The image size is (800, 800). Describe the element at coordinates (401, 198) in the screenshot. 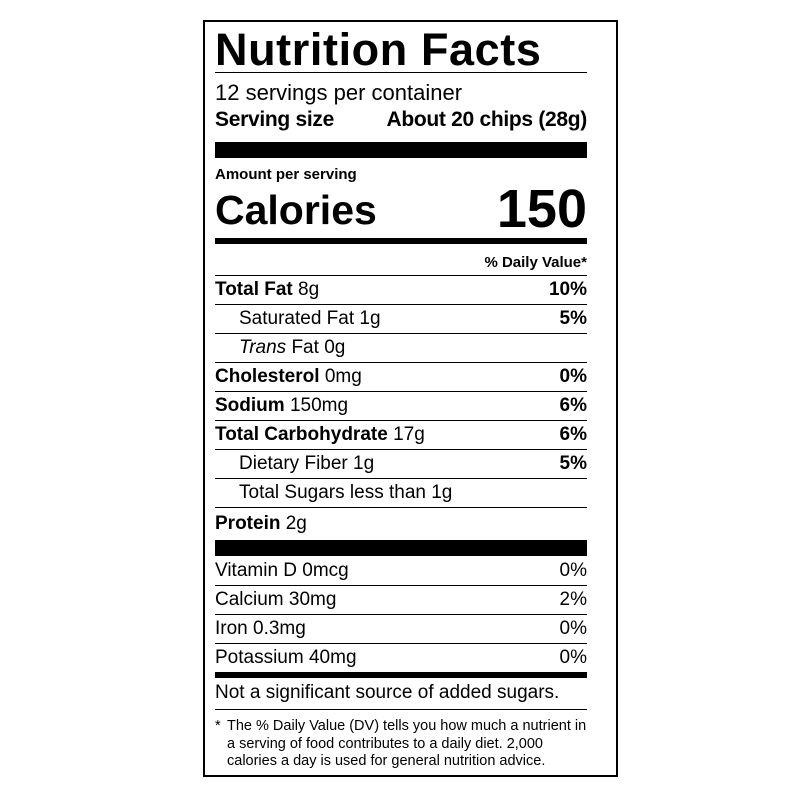

I see `calories-section: Amount per serving Calories 150` at that location.